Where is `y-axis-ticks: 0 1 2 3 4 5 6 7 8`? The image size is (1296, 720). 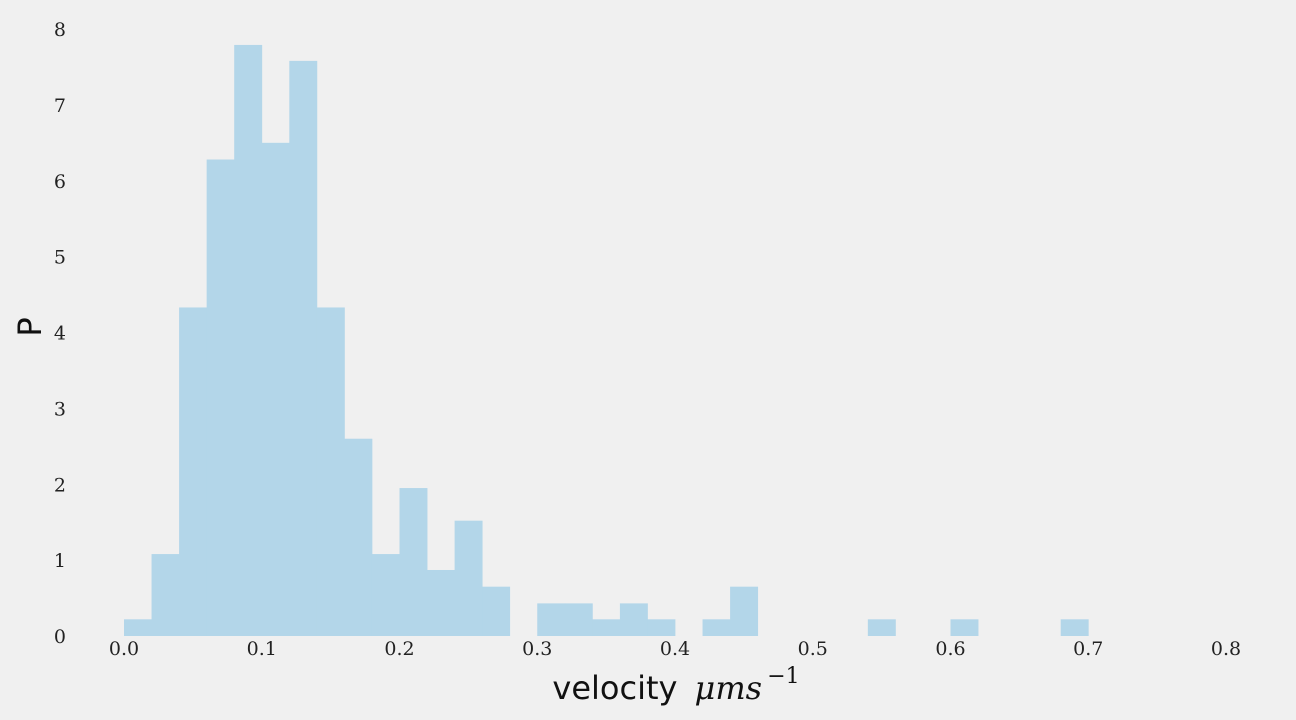 y-axis-ticks: 0 1 2 3 4 5 6 7 8 is located at coordinates (60, 333).